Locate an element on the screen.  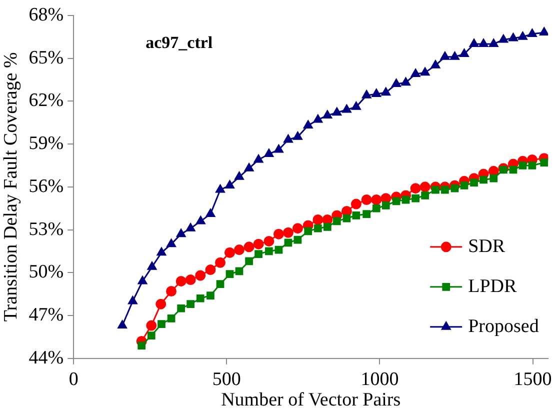
x-axis-title: Number of Vector Pairs is located at coordinates (311, 400).